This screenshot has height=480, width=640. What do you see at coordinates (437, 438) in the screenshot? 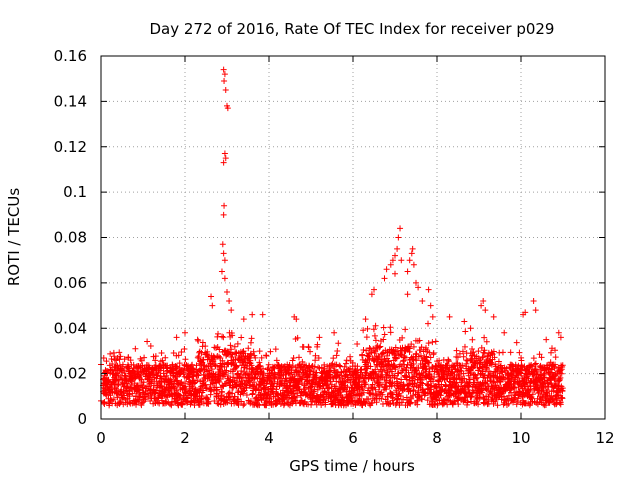
I see `x-tick-label: 8` at bounding box center [437, 438].